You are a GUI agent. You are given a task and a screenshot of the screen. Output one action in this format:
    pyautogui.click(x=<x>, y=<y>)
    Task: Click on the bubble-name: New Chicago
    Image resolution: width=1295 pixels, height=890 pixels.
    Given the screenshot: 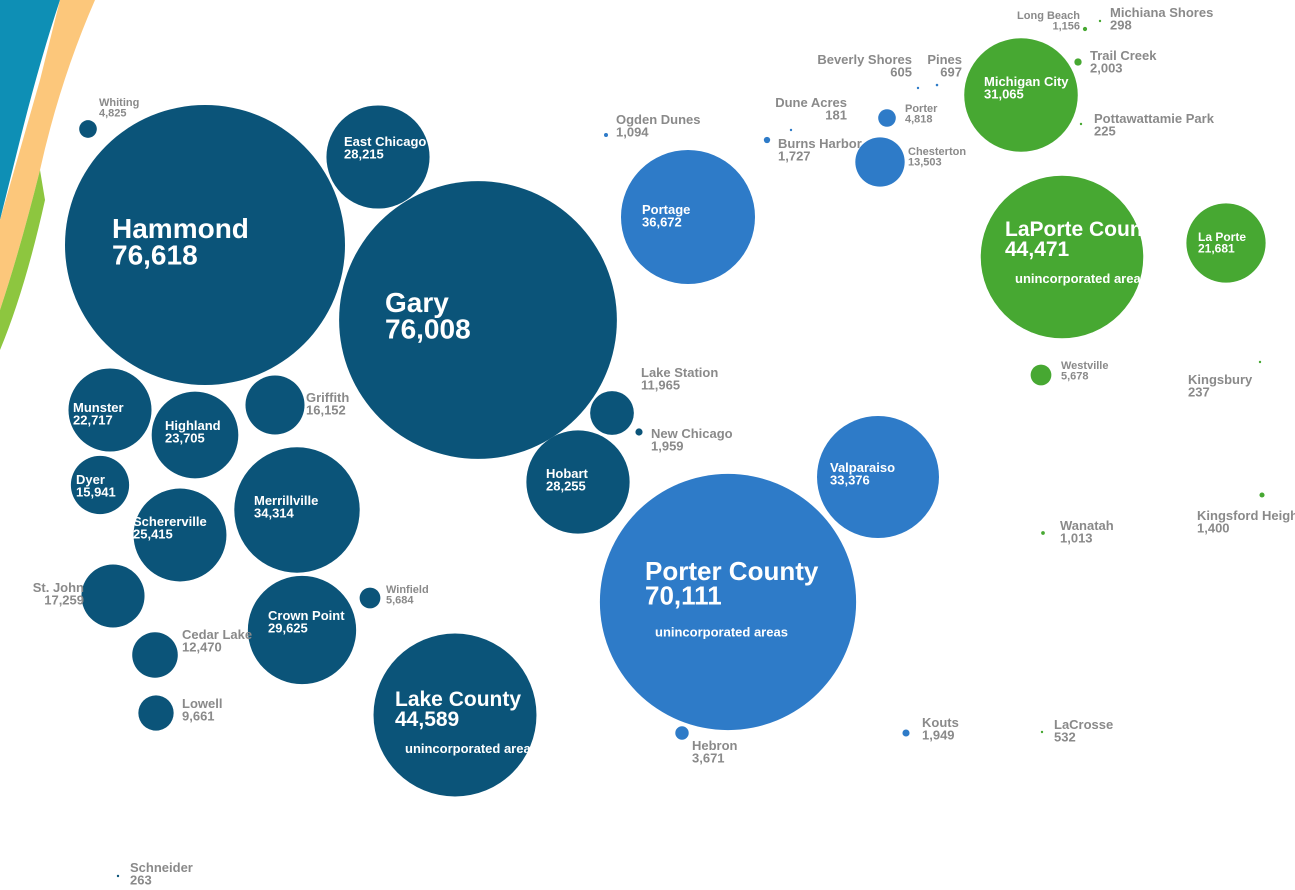 What is the action you would take?
    pyautogui.click(x=692, y=433)
    